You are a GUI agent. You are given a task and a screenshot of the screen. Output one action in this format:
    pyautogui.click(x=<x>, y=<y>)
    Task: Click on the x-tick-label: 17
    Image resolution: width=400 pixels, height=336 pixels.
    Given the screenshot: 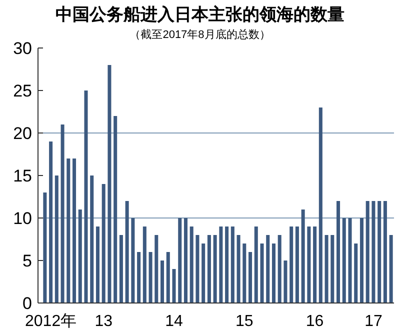 What is the action you would take?
    pyautogui.click(x=373, y=321)
    